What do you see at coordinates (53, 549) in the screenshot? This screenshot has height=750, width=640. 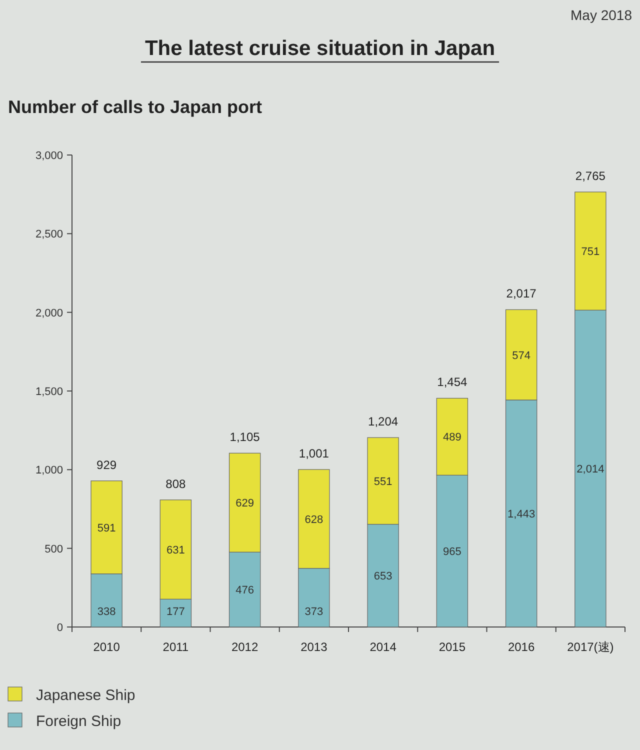 I see `y-tick-label: 500` at bounding box center [53, 549].